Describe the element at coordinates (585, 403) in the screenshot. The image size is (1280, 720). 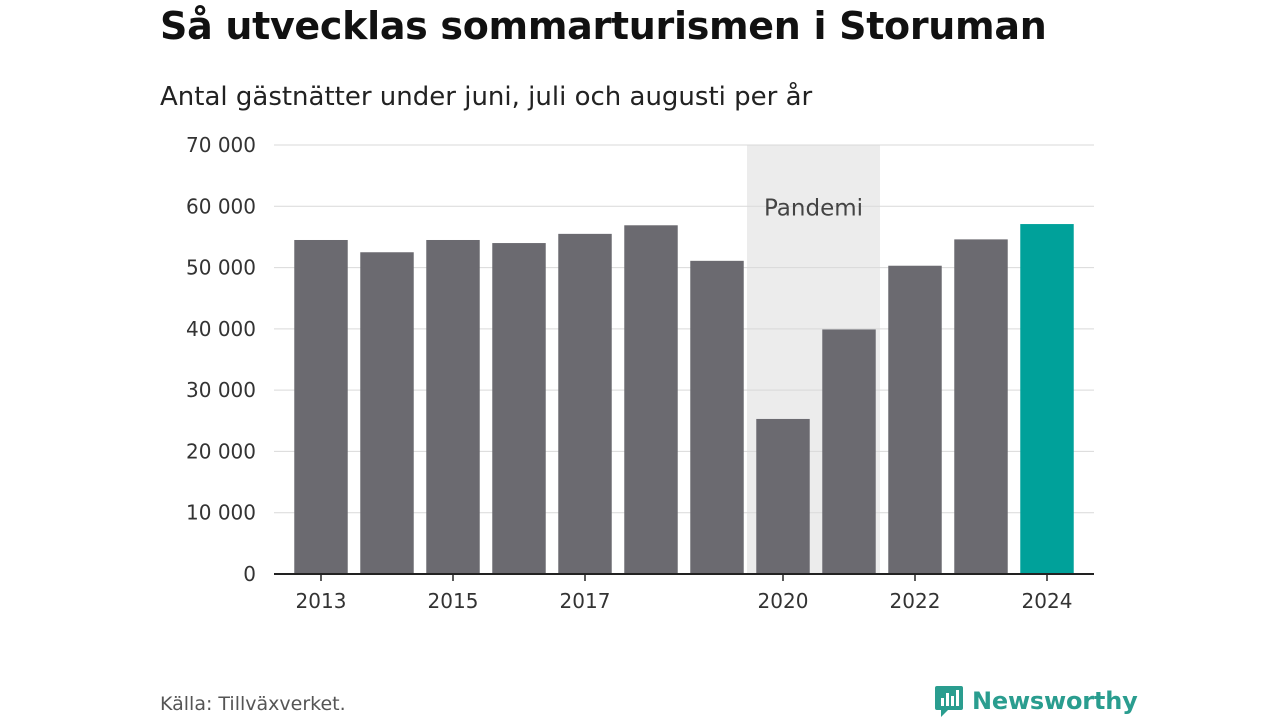
I see `bar-2017` at that location.